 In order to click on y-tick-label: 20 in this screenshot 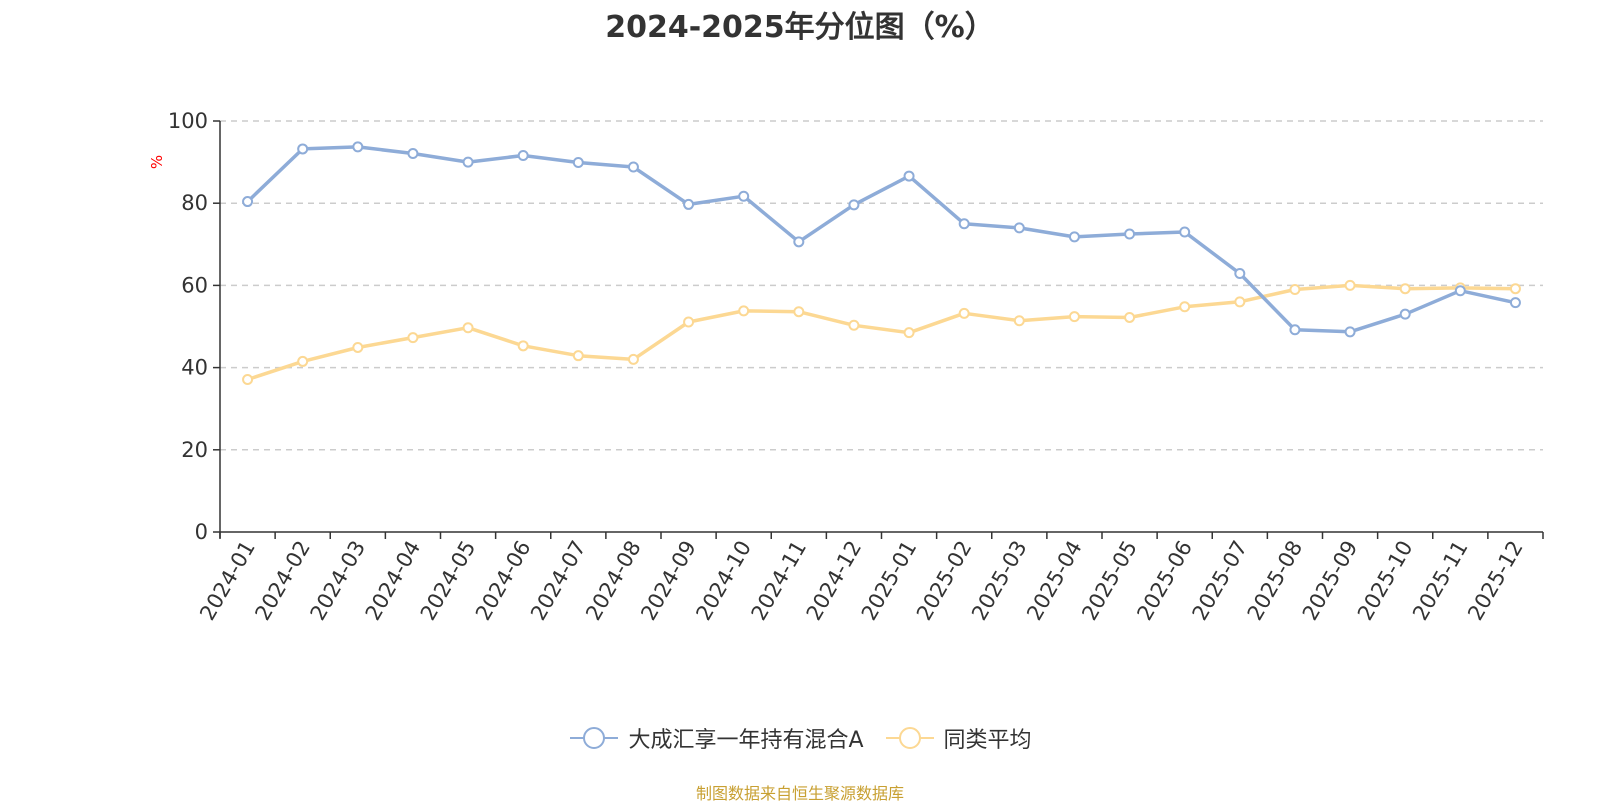, I will do `click(194, 450)`.